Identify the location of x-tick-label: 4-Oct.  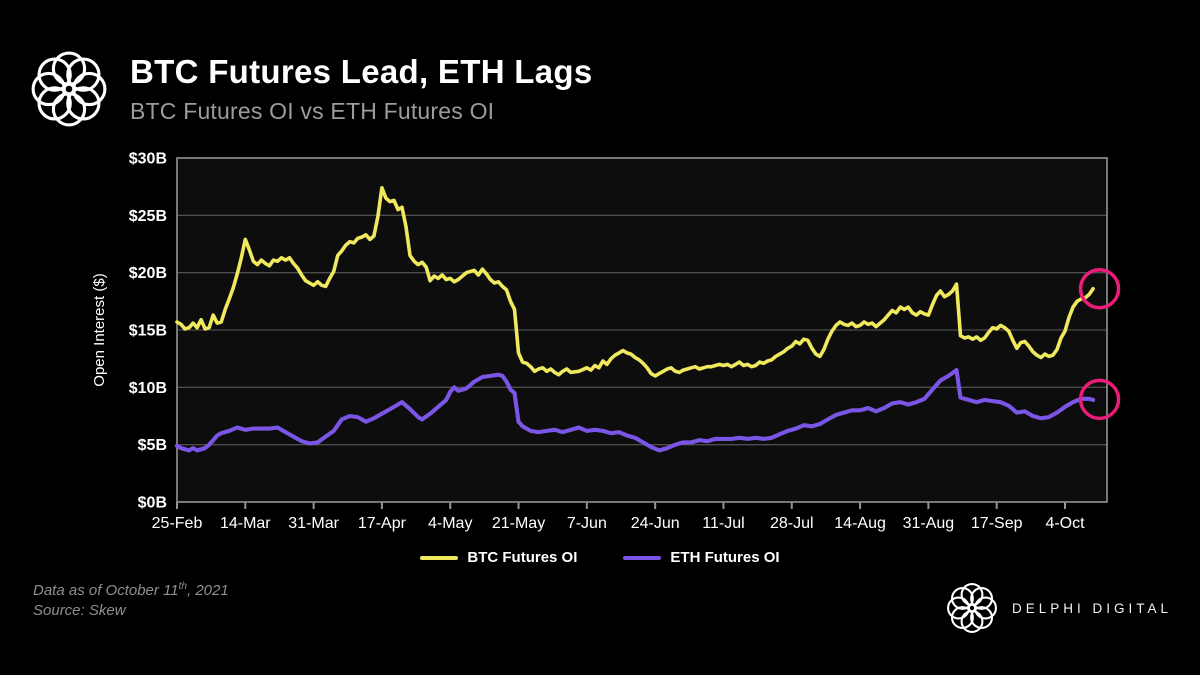
(1065, 523).